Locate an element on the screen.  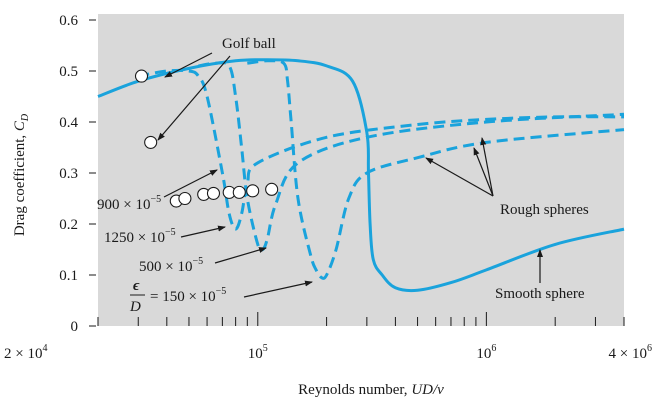
eps-1250-label: 1250 × 10⁻⁵ is located at coordinates (140, 236).